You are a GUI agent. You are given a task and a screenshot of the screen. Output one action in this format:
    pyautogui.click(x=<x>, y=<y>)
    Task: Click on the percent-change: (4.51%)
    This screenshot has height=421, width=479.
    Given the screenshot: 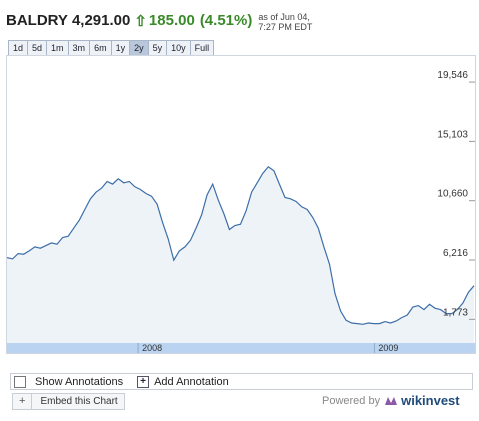 What is the action you would take?
    pyautogui.click(x=226, y=20)
    